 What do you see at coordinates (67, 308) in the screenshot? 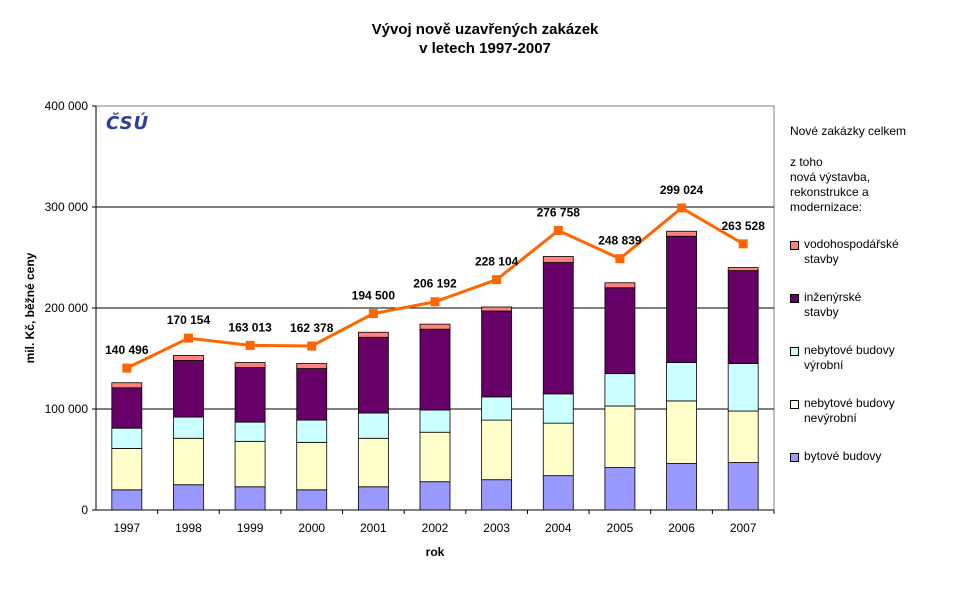
I see `y-tick-label: 200 000` at bounding box center [67, 308].